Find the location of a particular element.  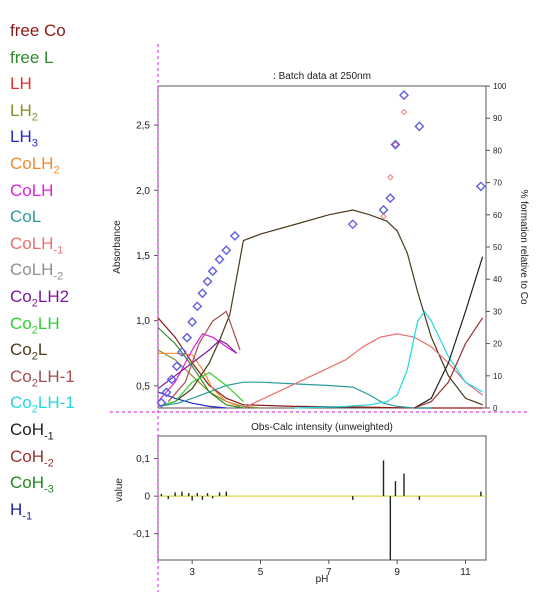

legend-item-subscript: -3 is located at coordinates (49, 489).